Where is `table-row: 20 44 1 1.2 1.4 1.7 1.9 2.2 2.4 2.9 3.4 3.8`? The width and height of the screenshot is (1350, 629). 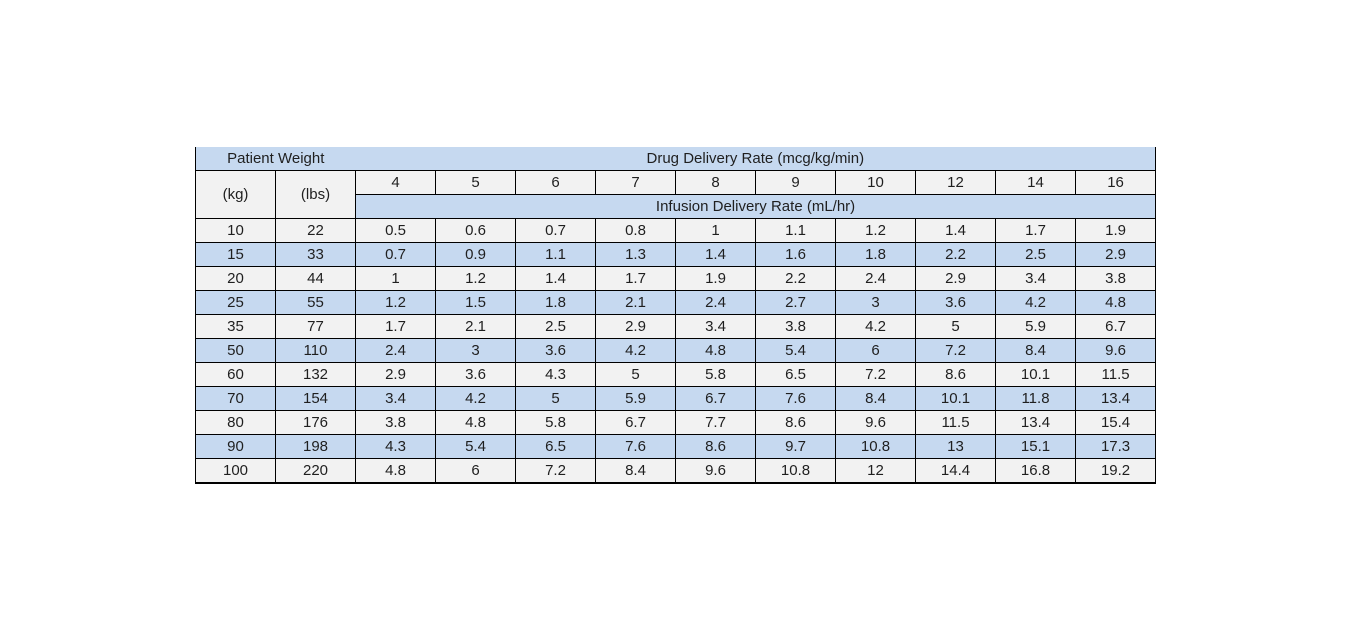 table-row: 20 44 1 1.2 1.4 1.7 1.9 2.2 2.4 2.9 3.4 3.8 is located at coordinates (676, 278).